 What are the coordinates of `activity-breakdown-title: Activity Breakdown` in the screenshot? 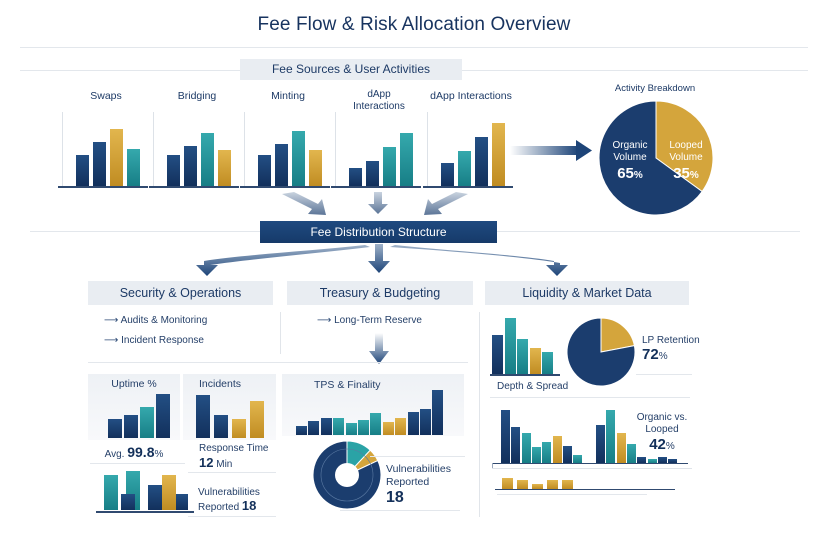 It's located at (655, 88).